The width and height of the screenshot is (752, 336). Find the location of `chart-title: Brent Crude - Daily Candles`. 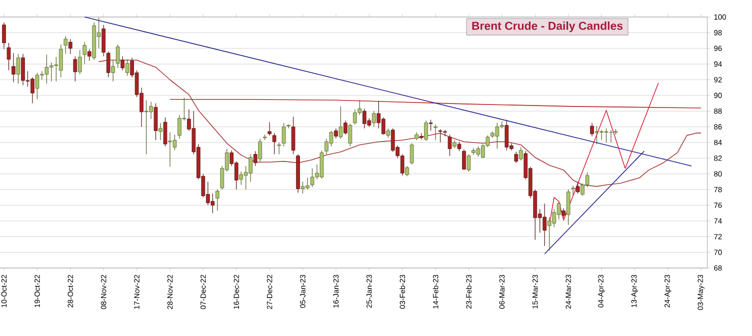

chart-title: Brent Crude - Daily Candles is located at coordinates (547, 26).